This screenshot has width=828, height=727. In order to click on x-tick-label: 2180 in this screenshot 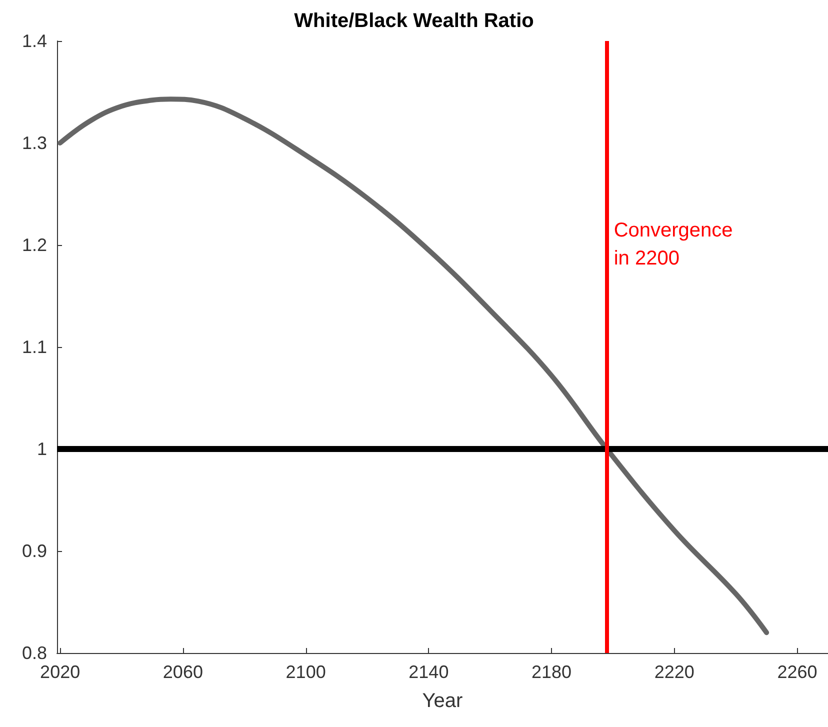, I will do `click(552, 672)`.